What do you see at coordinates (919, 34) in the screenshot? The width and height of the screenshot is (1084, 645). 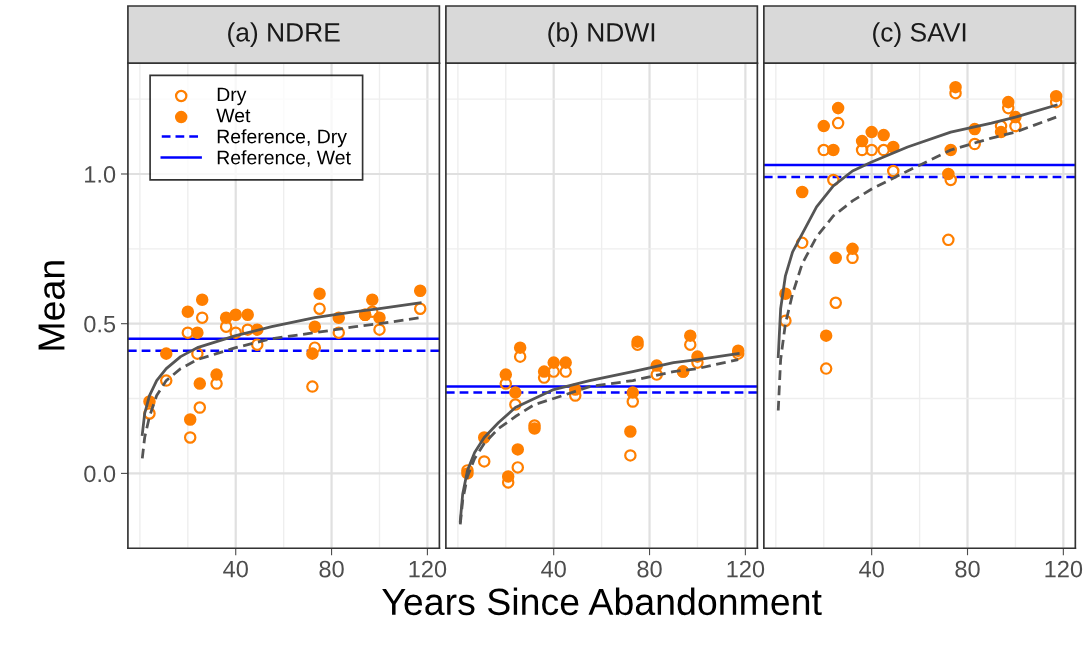 I see `chart-title: (c) SAVI` at bounding box center [919, 34].